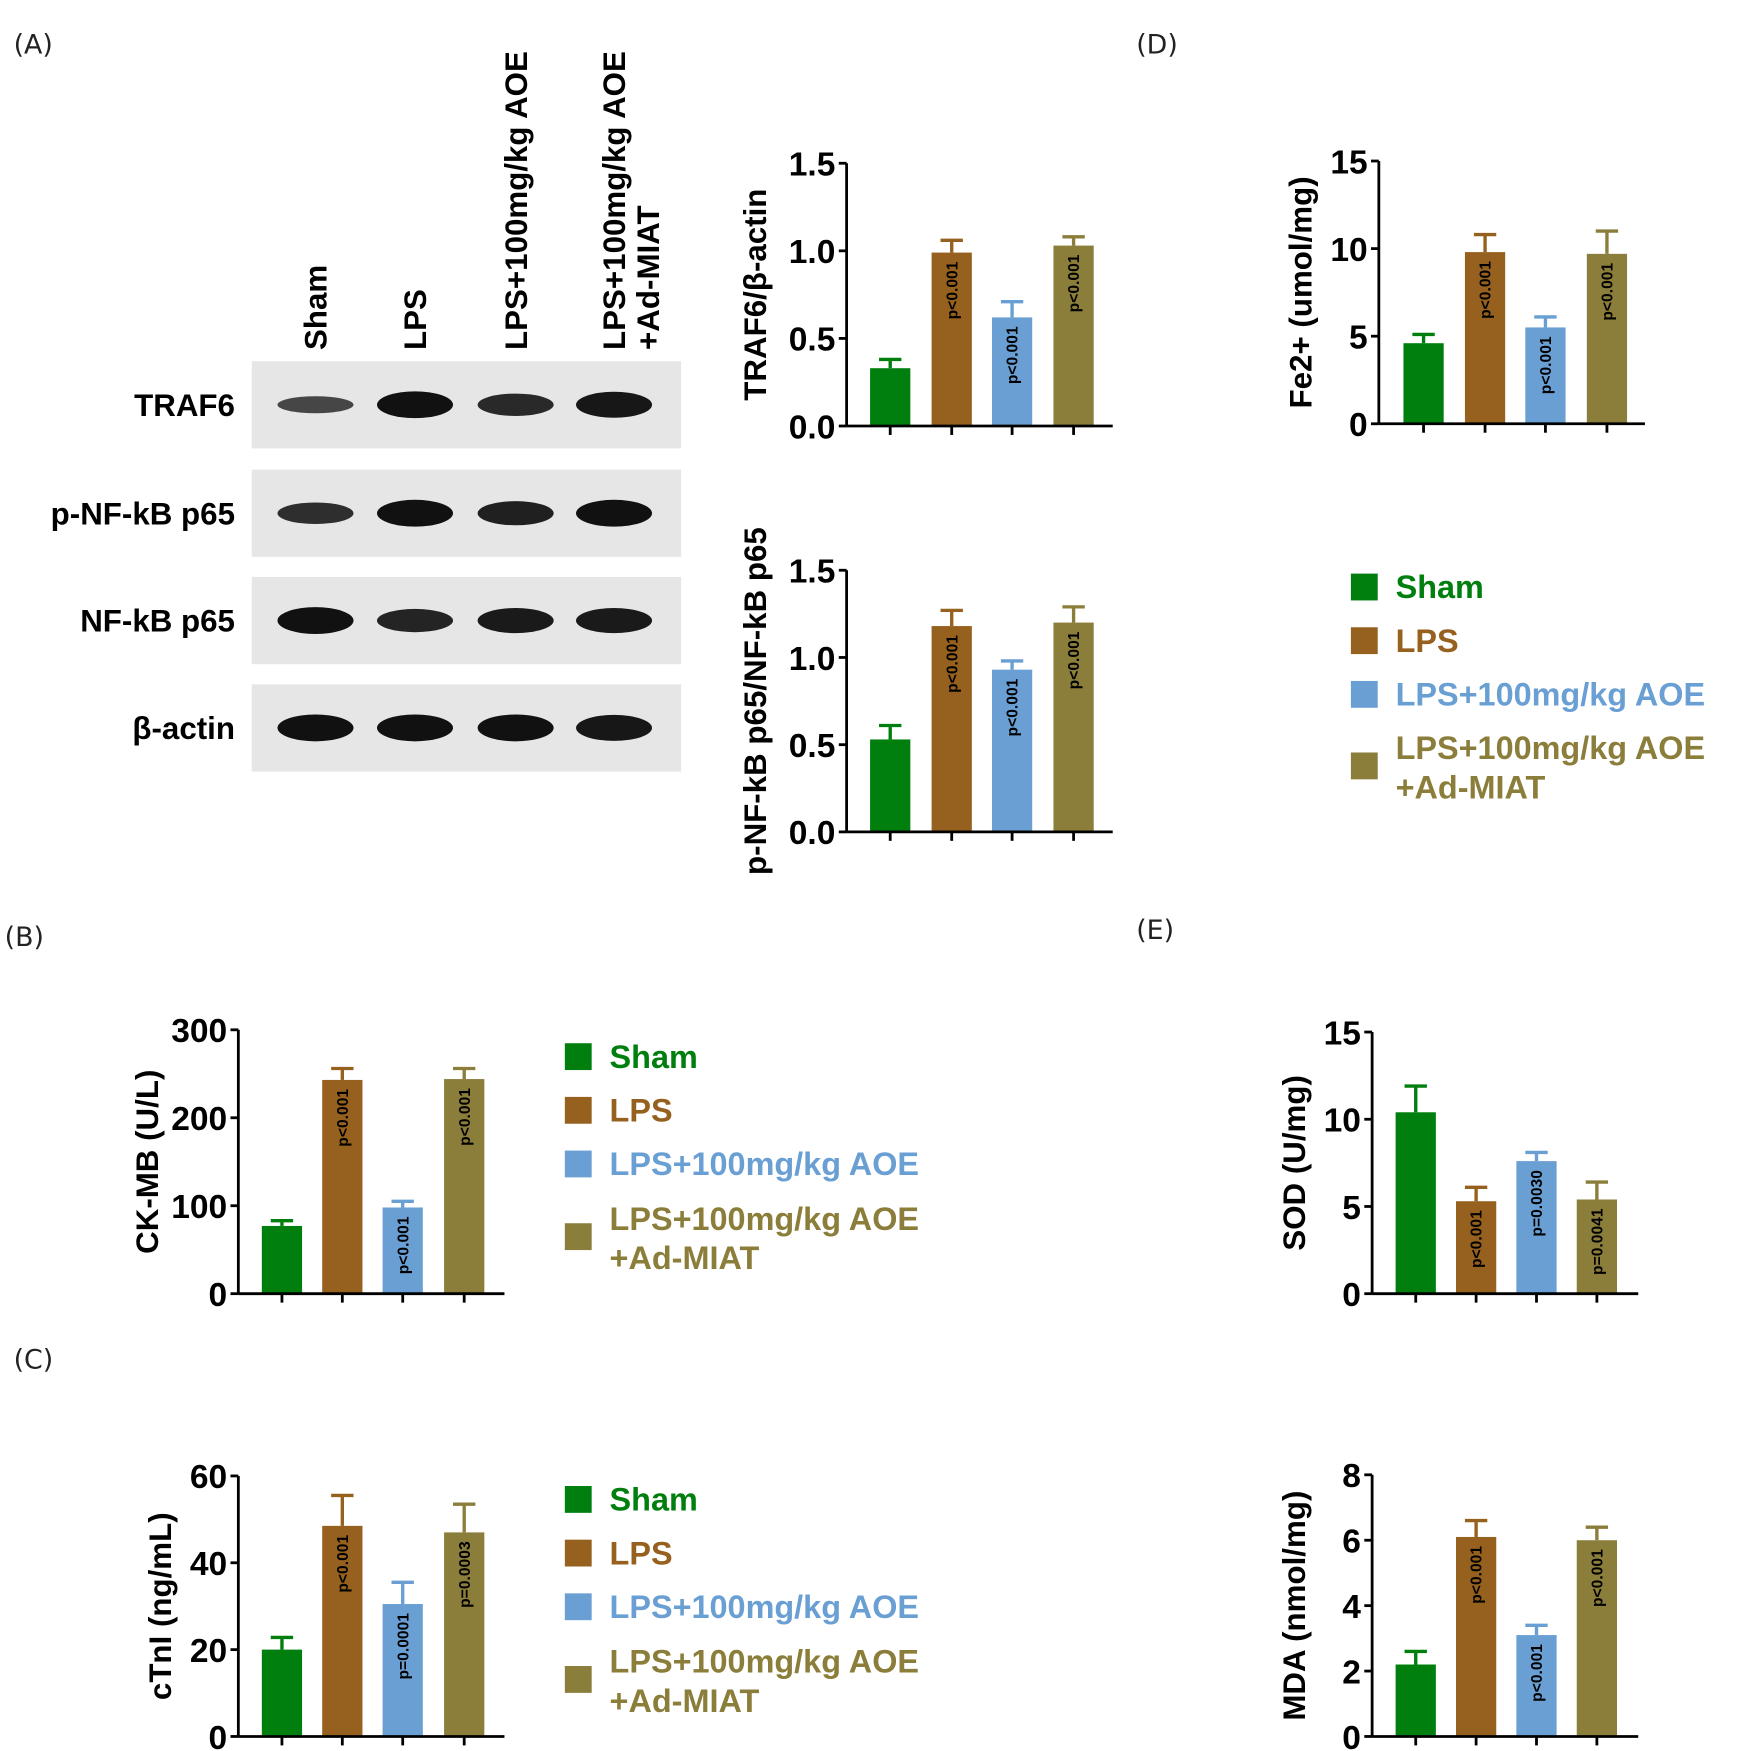 The height and width of the screenshot is (1751, 1748). What do you see at coordinates (160, 1606) in the screenshot?
I see `y-axis-label: cTnI (ng/mL)` at bounding box center [160, 1606].